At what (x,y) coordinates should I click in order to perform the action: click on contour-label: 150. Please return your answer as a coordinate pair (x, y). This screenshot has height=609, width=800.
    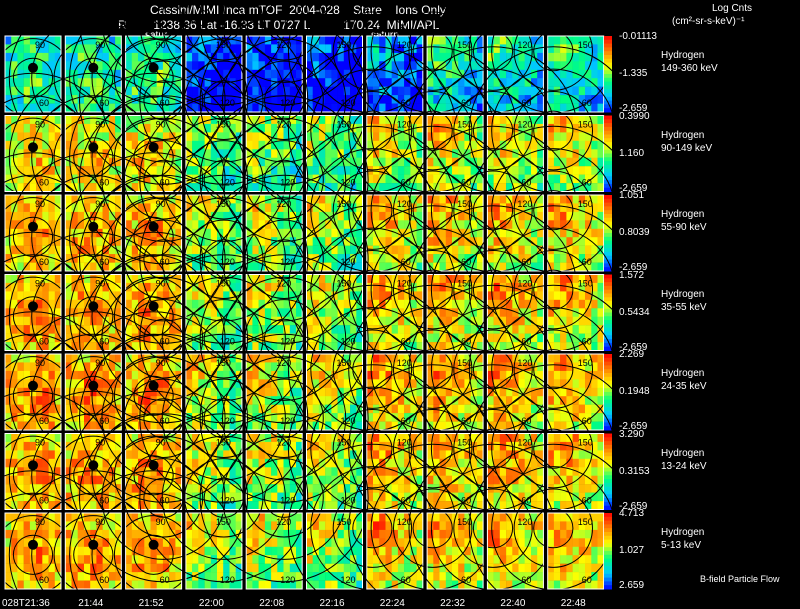
    Looking at the image, I should click on (223, 443).